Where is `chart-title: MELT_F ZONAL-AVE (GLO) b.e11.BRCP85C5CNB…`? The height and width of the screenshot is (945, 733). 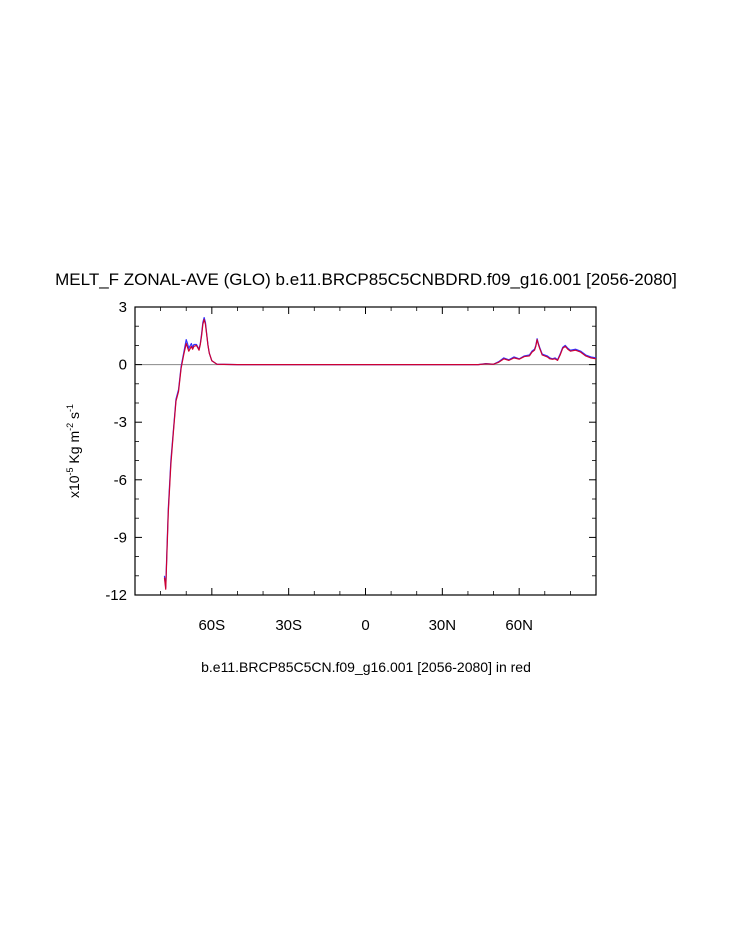
chart-title: MELT_F ZONAL-AVE (GLO) b.e11.BRCP85C5CNB… is located at coordinates (366, 279).